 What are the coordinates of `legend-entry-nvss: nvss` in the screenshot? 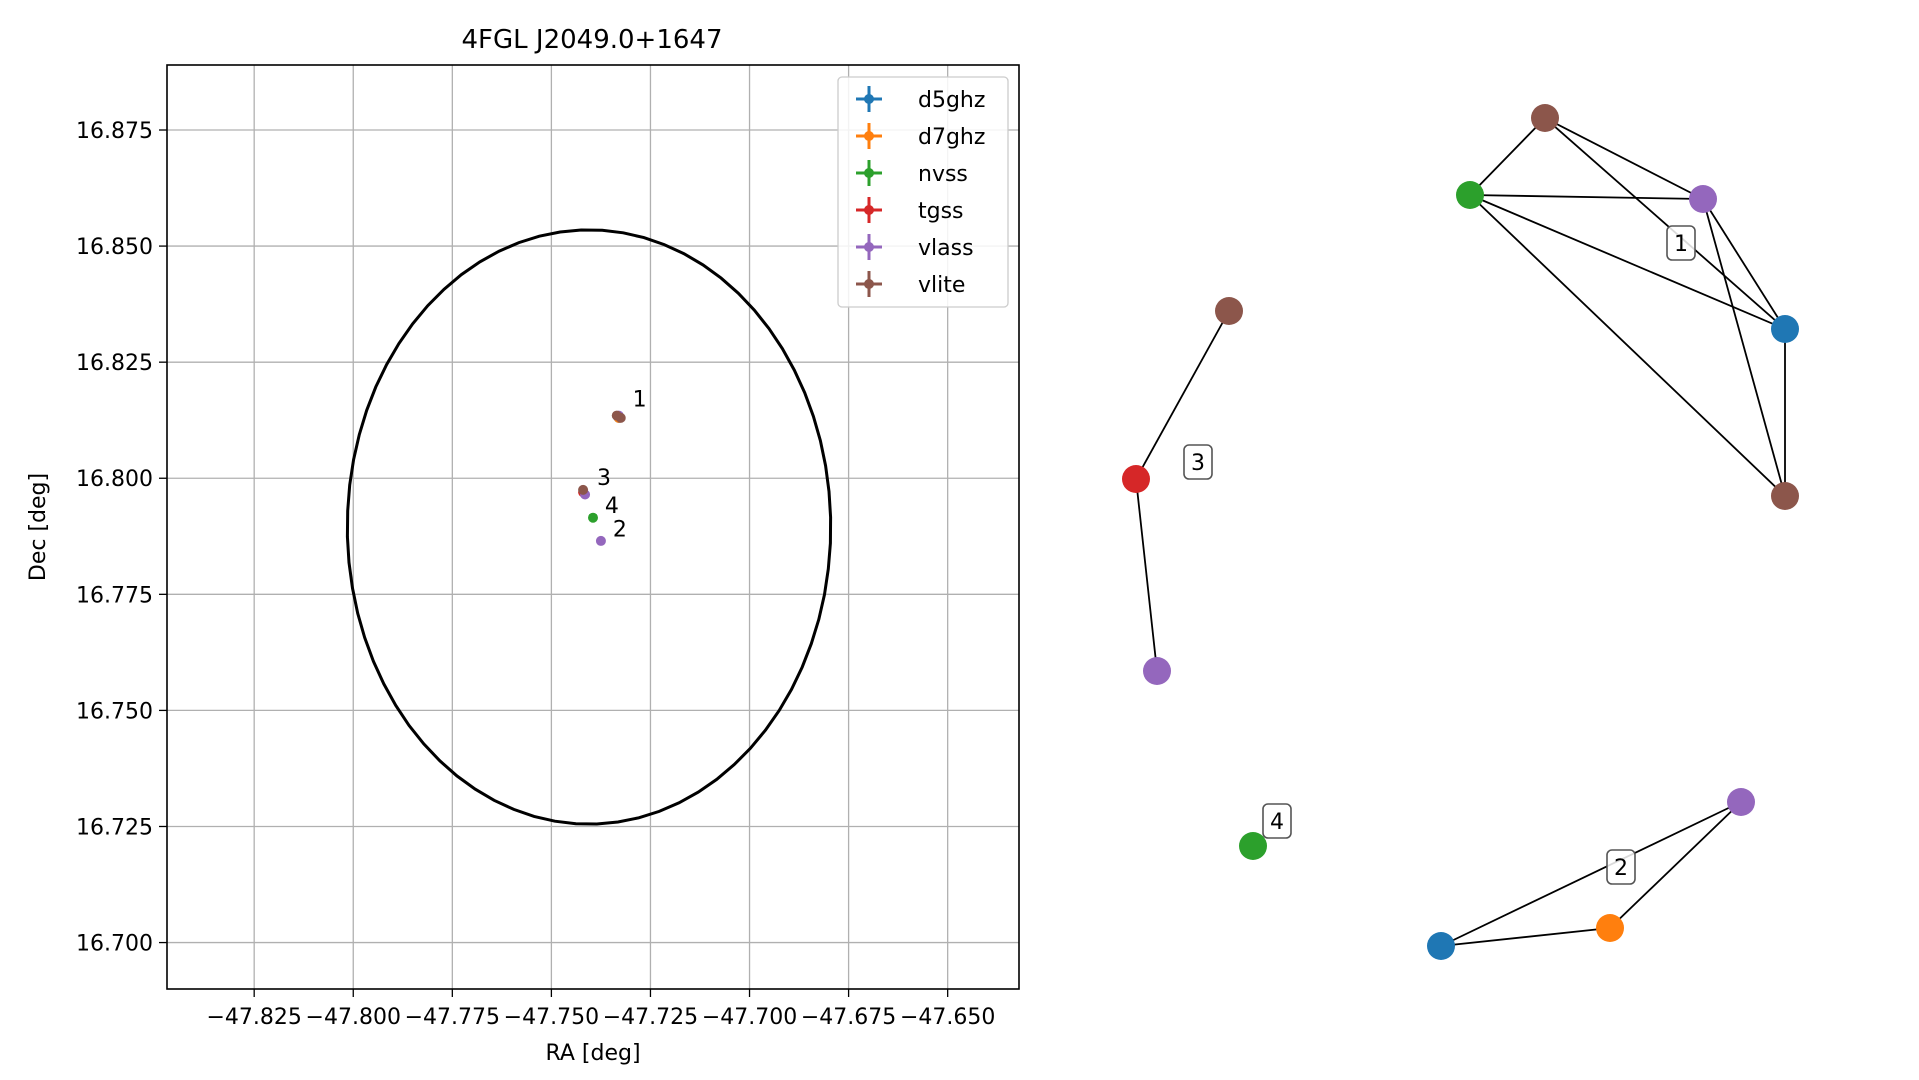 It's located at (912, 173).